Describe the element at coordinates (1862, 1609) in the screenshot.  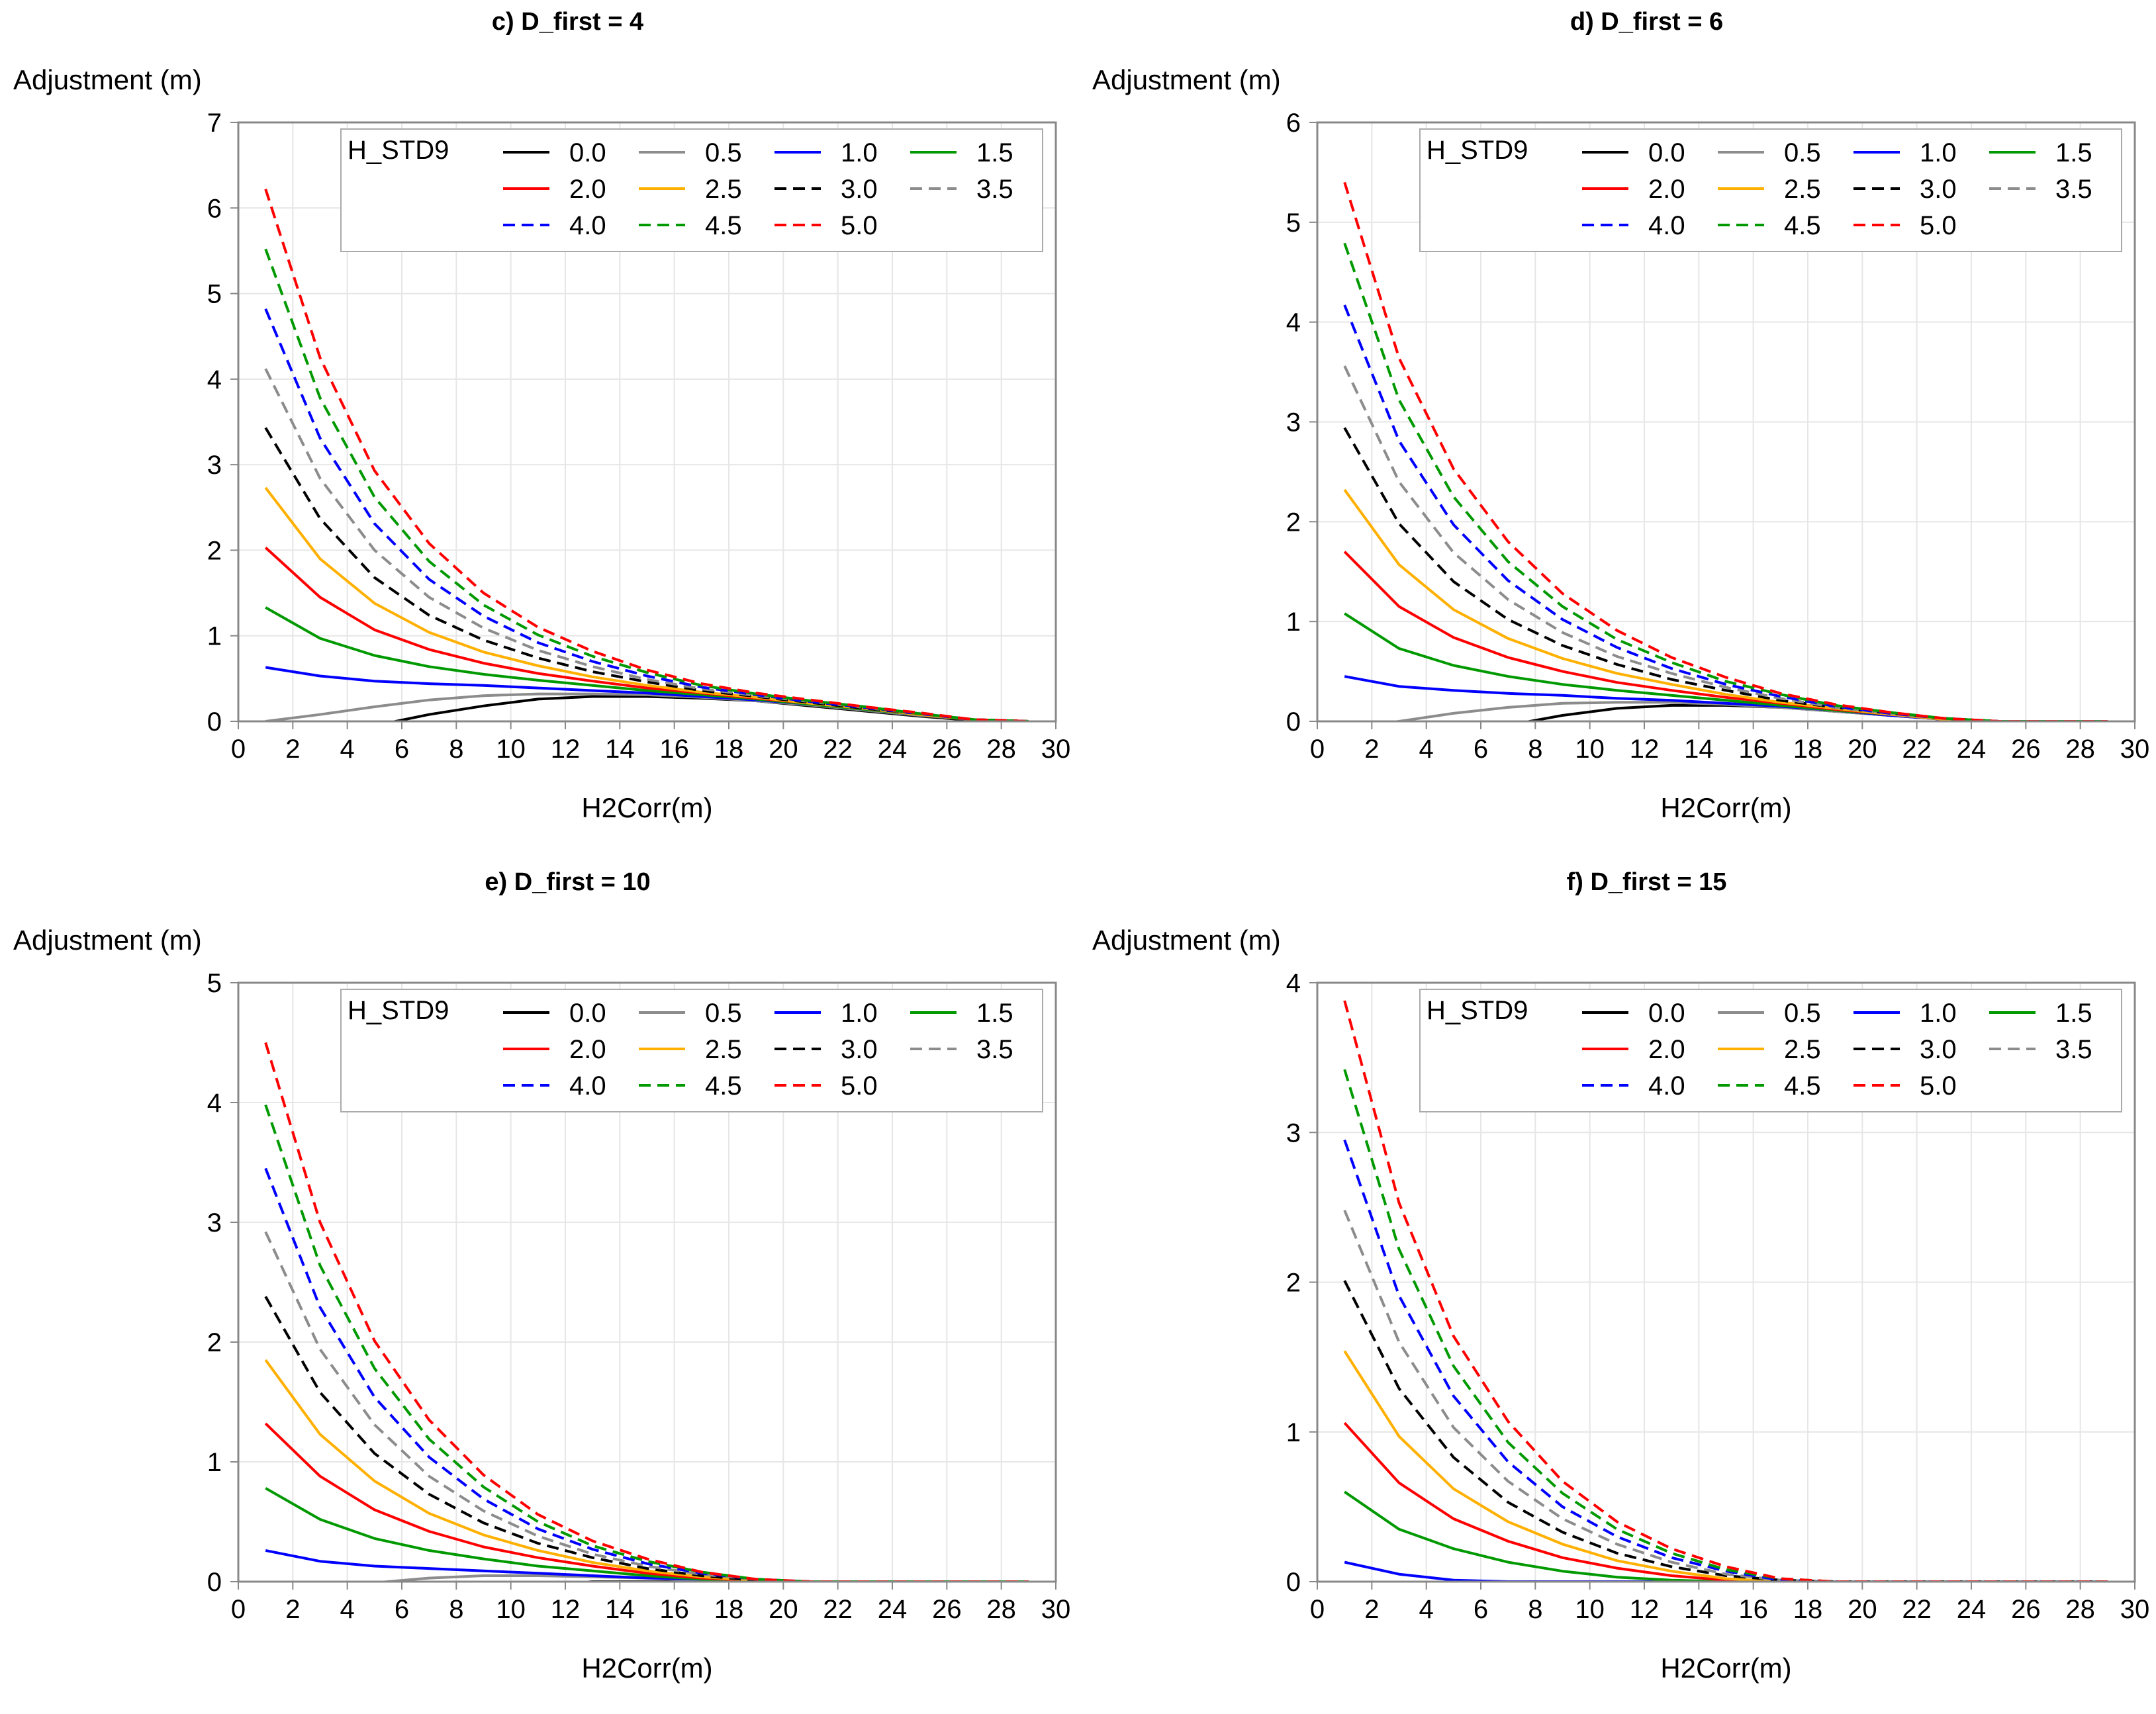
I see `x-tick-label: 20` at that location.